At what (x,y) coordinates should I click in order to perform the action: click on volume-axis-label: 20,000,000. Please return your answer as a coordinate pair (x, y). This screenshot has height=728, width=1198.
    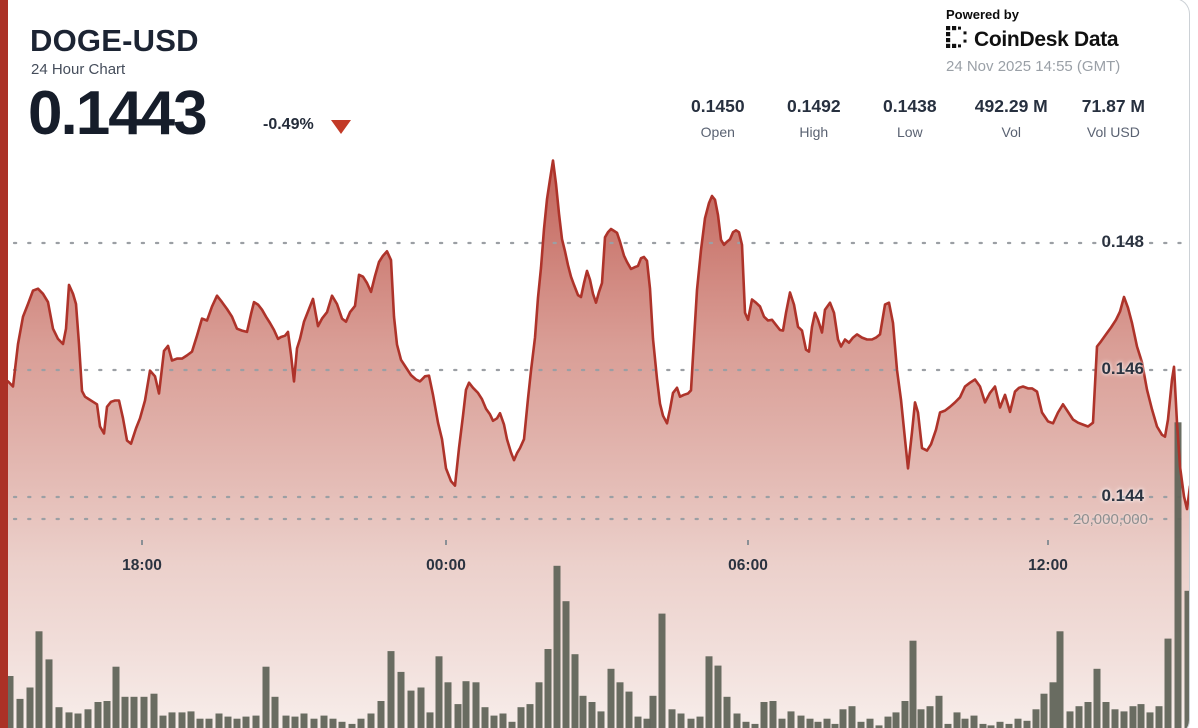
    Looking at the image, I should click on (1110, 519).